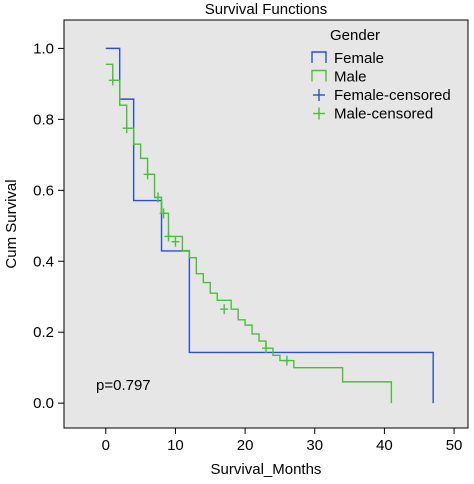  What do you see at coordinates (350, 77) in the screenshot?
I see `legend-label: Male` at bounding box center [350, 77].